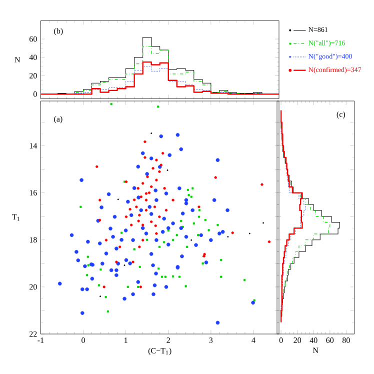  What do you see at coordinates (315, 351) in the screenshot?
I see `x-axis-title: N` at bounding box center [315, 351].